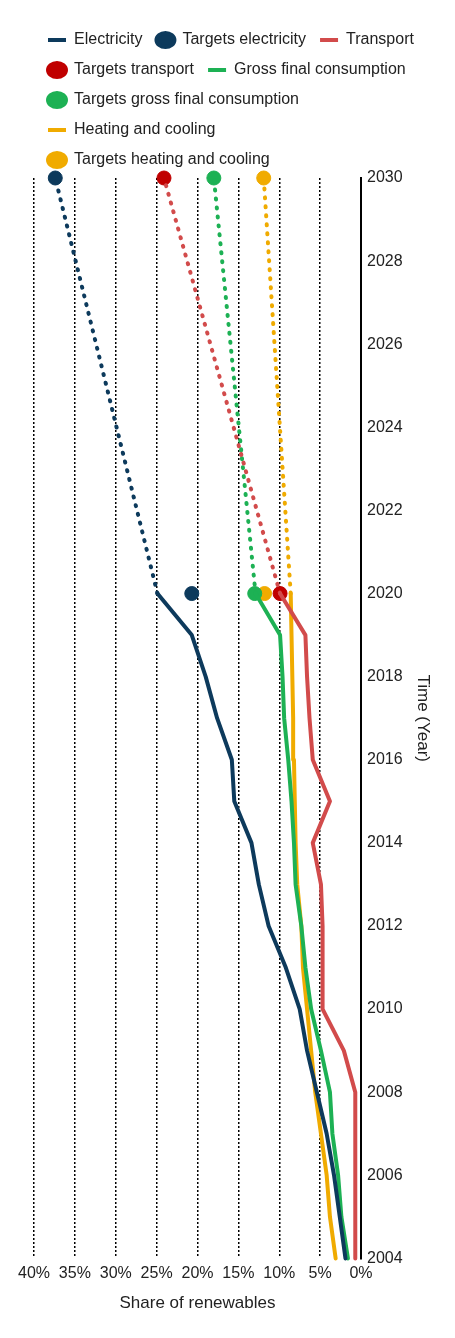  Describe the element at coordinates (145, 129) in the screenshot. I see `legend-label: Heating and cooling` at that location.